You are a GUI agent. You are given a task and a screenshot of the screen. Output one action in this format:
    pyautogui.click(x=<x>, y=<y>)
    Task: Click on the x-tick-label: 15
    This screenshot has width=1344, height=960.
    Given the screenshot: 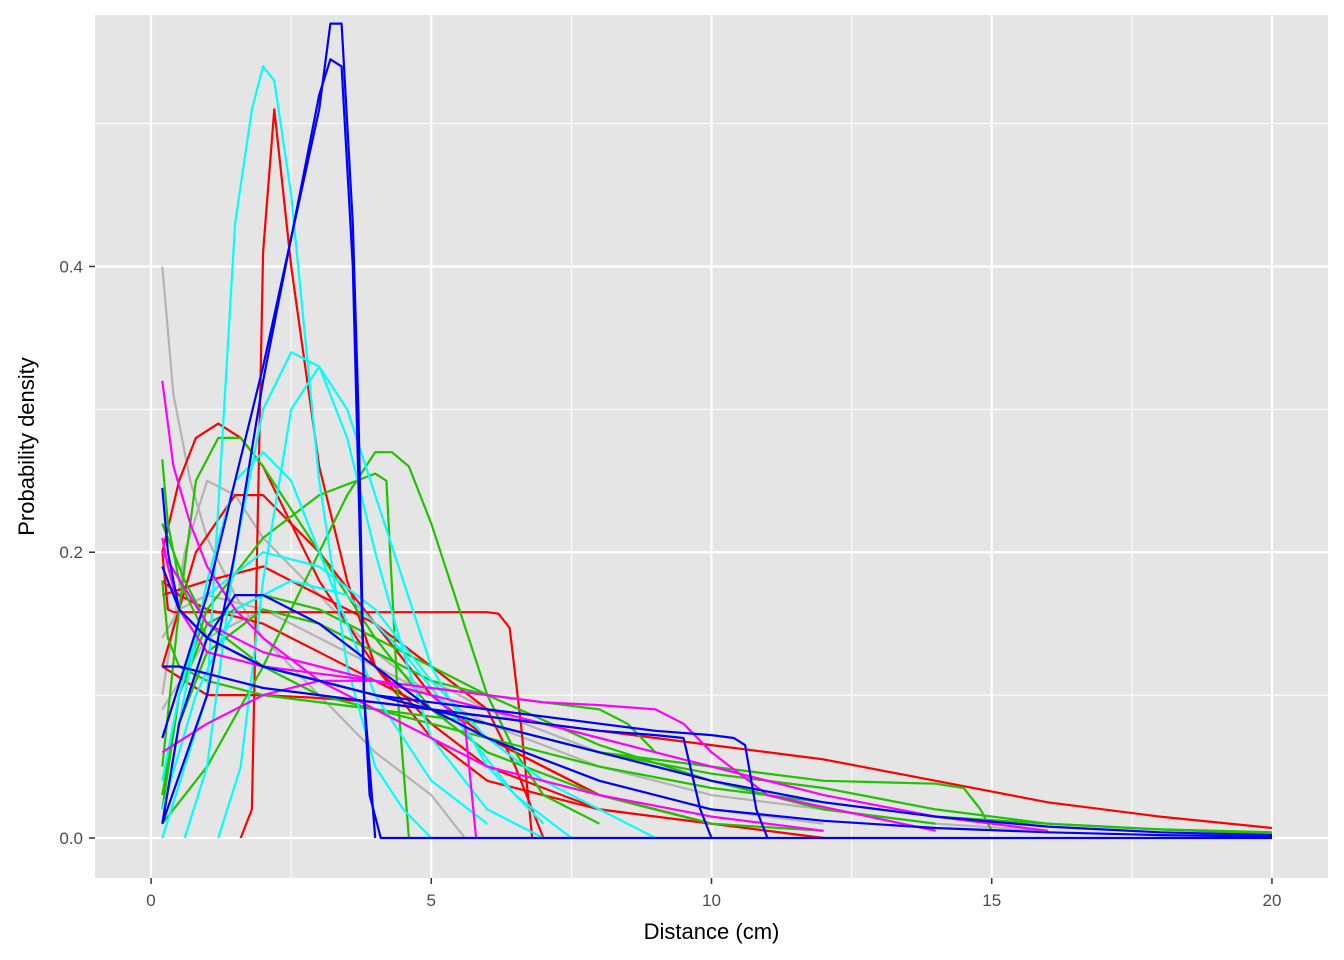 What is the action you would take?
    pyautogui.click(x=991, y=900)
    